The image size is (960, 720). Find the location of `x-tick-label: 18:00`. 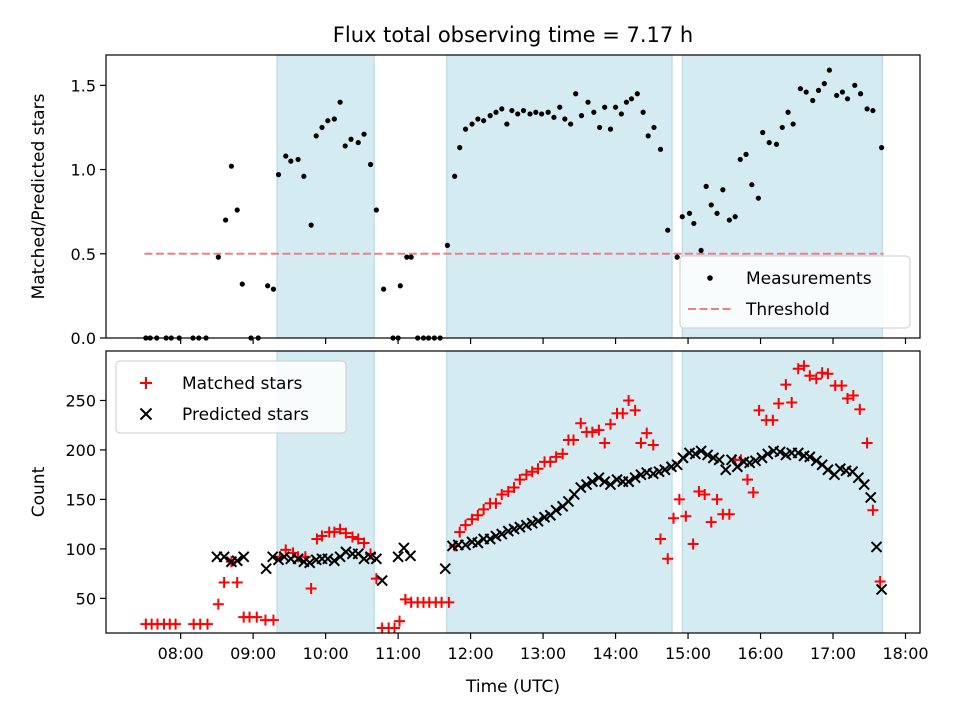

x-tick-label: 18:00 is located at coordinates (905, 653).